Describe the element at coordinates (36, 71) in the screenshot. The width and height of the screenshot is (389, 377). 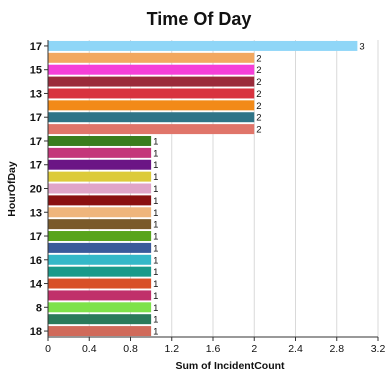
I see `y-tick-label: 15` at that location.